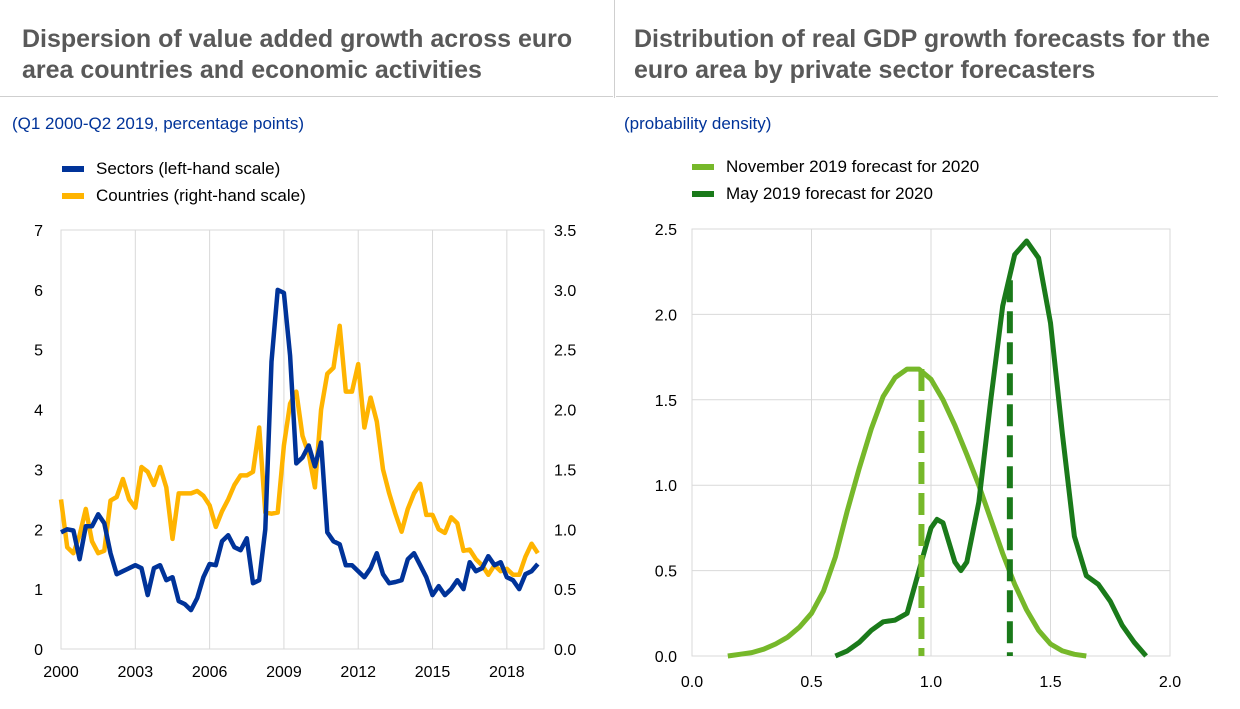 Image resolution: width=1240 pixels, height=709 pixels. Describe the element at coordinates (38, 530) in the screenshot. I see `left-y-tick-label: 2` at that location.